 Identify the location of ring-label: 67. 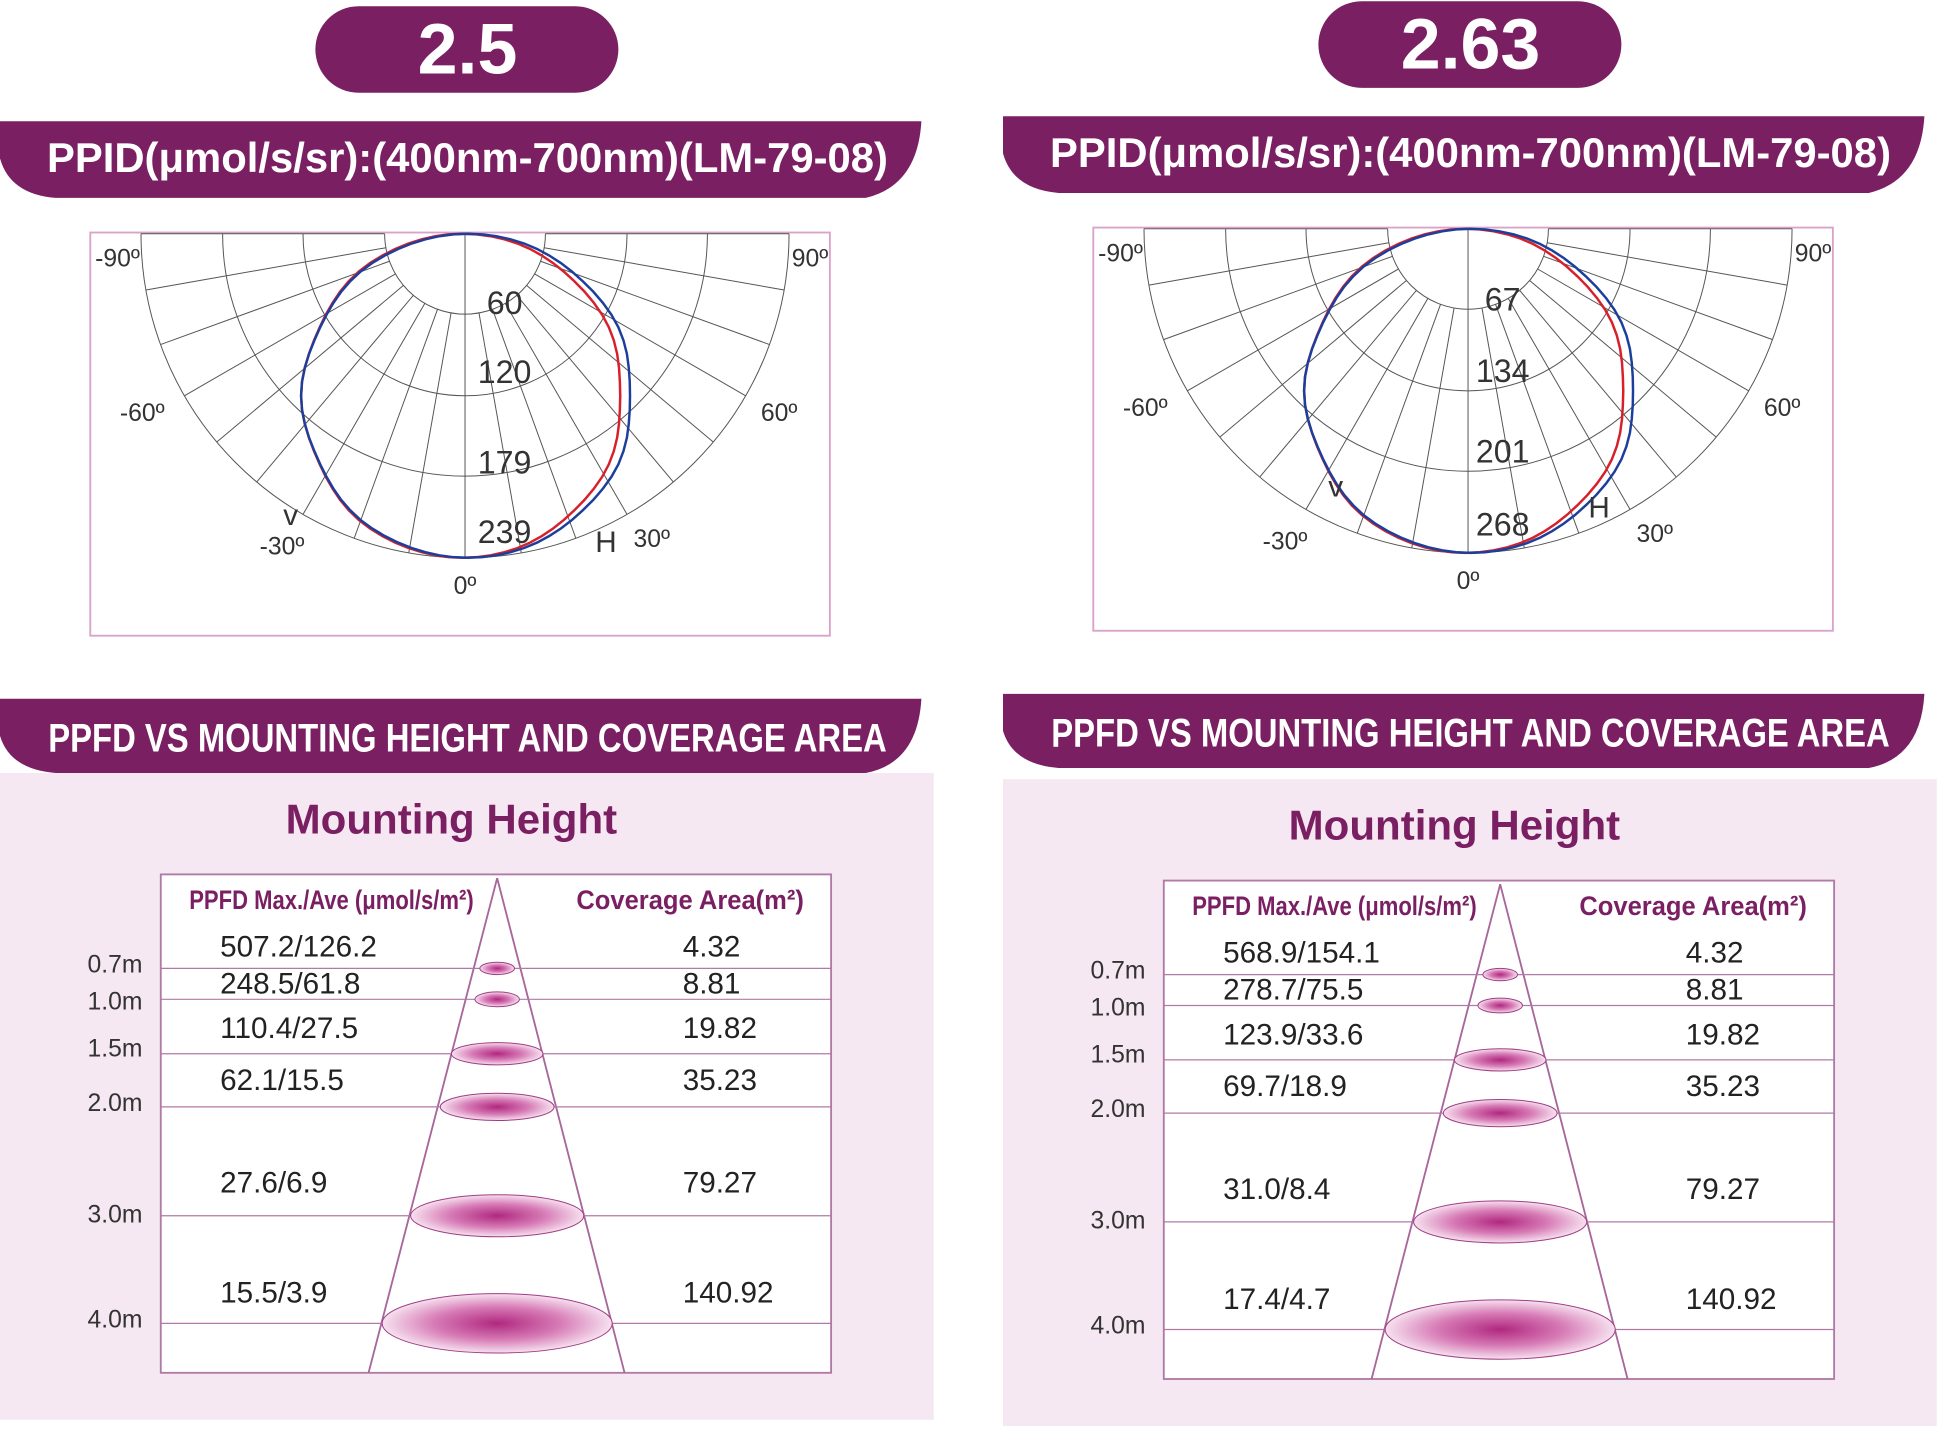
(1503, 299).